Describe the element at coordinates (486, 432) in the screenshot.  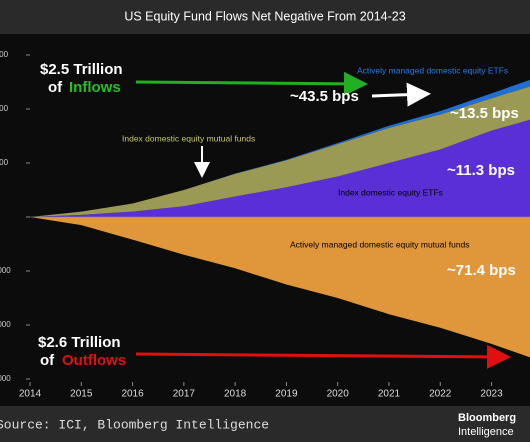
I see `logo: Intelligence` at that location.